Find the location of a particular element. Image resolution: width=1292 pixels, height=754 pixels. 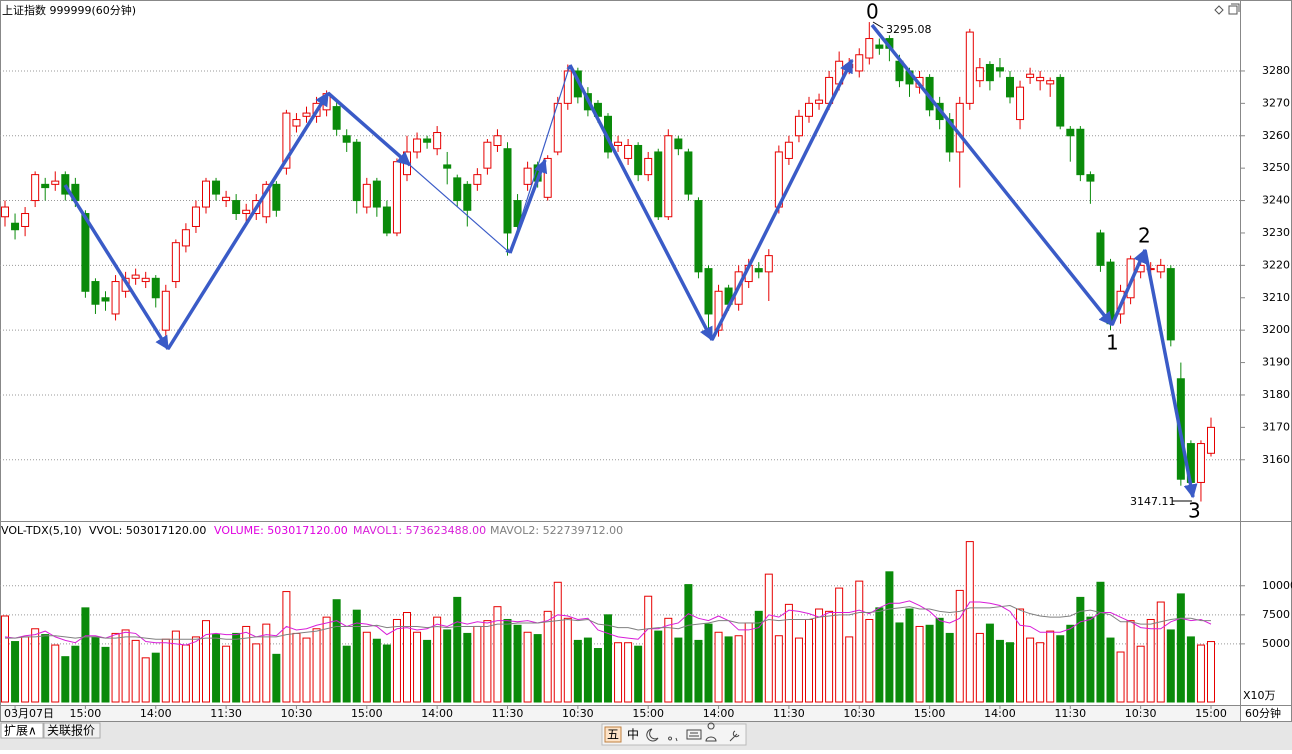

x-tick-label: 11:30 is located at coordinates (226, 713).